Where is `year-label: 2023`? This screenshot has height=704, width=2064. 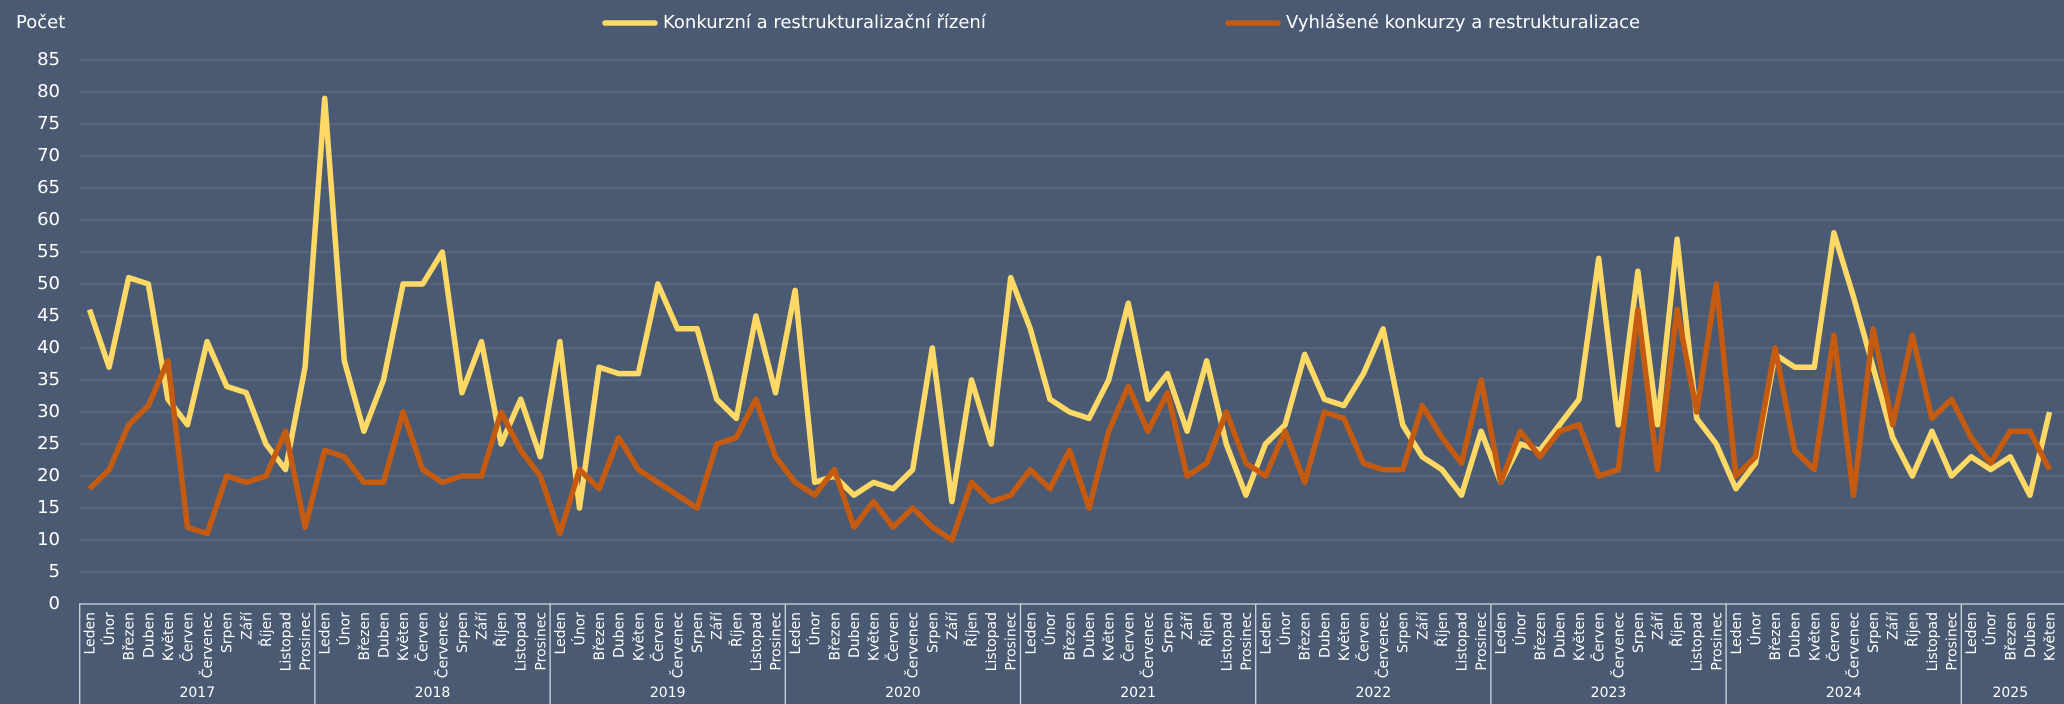
year-label: 2023 is located at coordinates (1609, 693).